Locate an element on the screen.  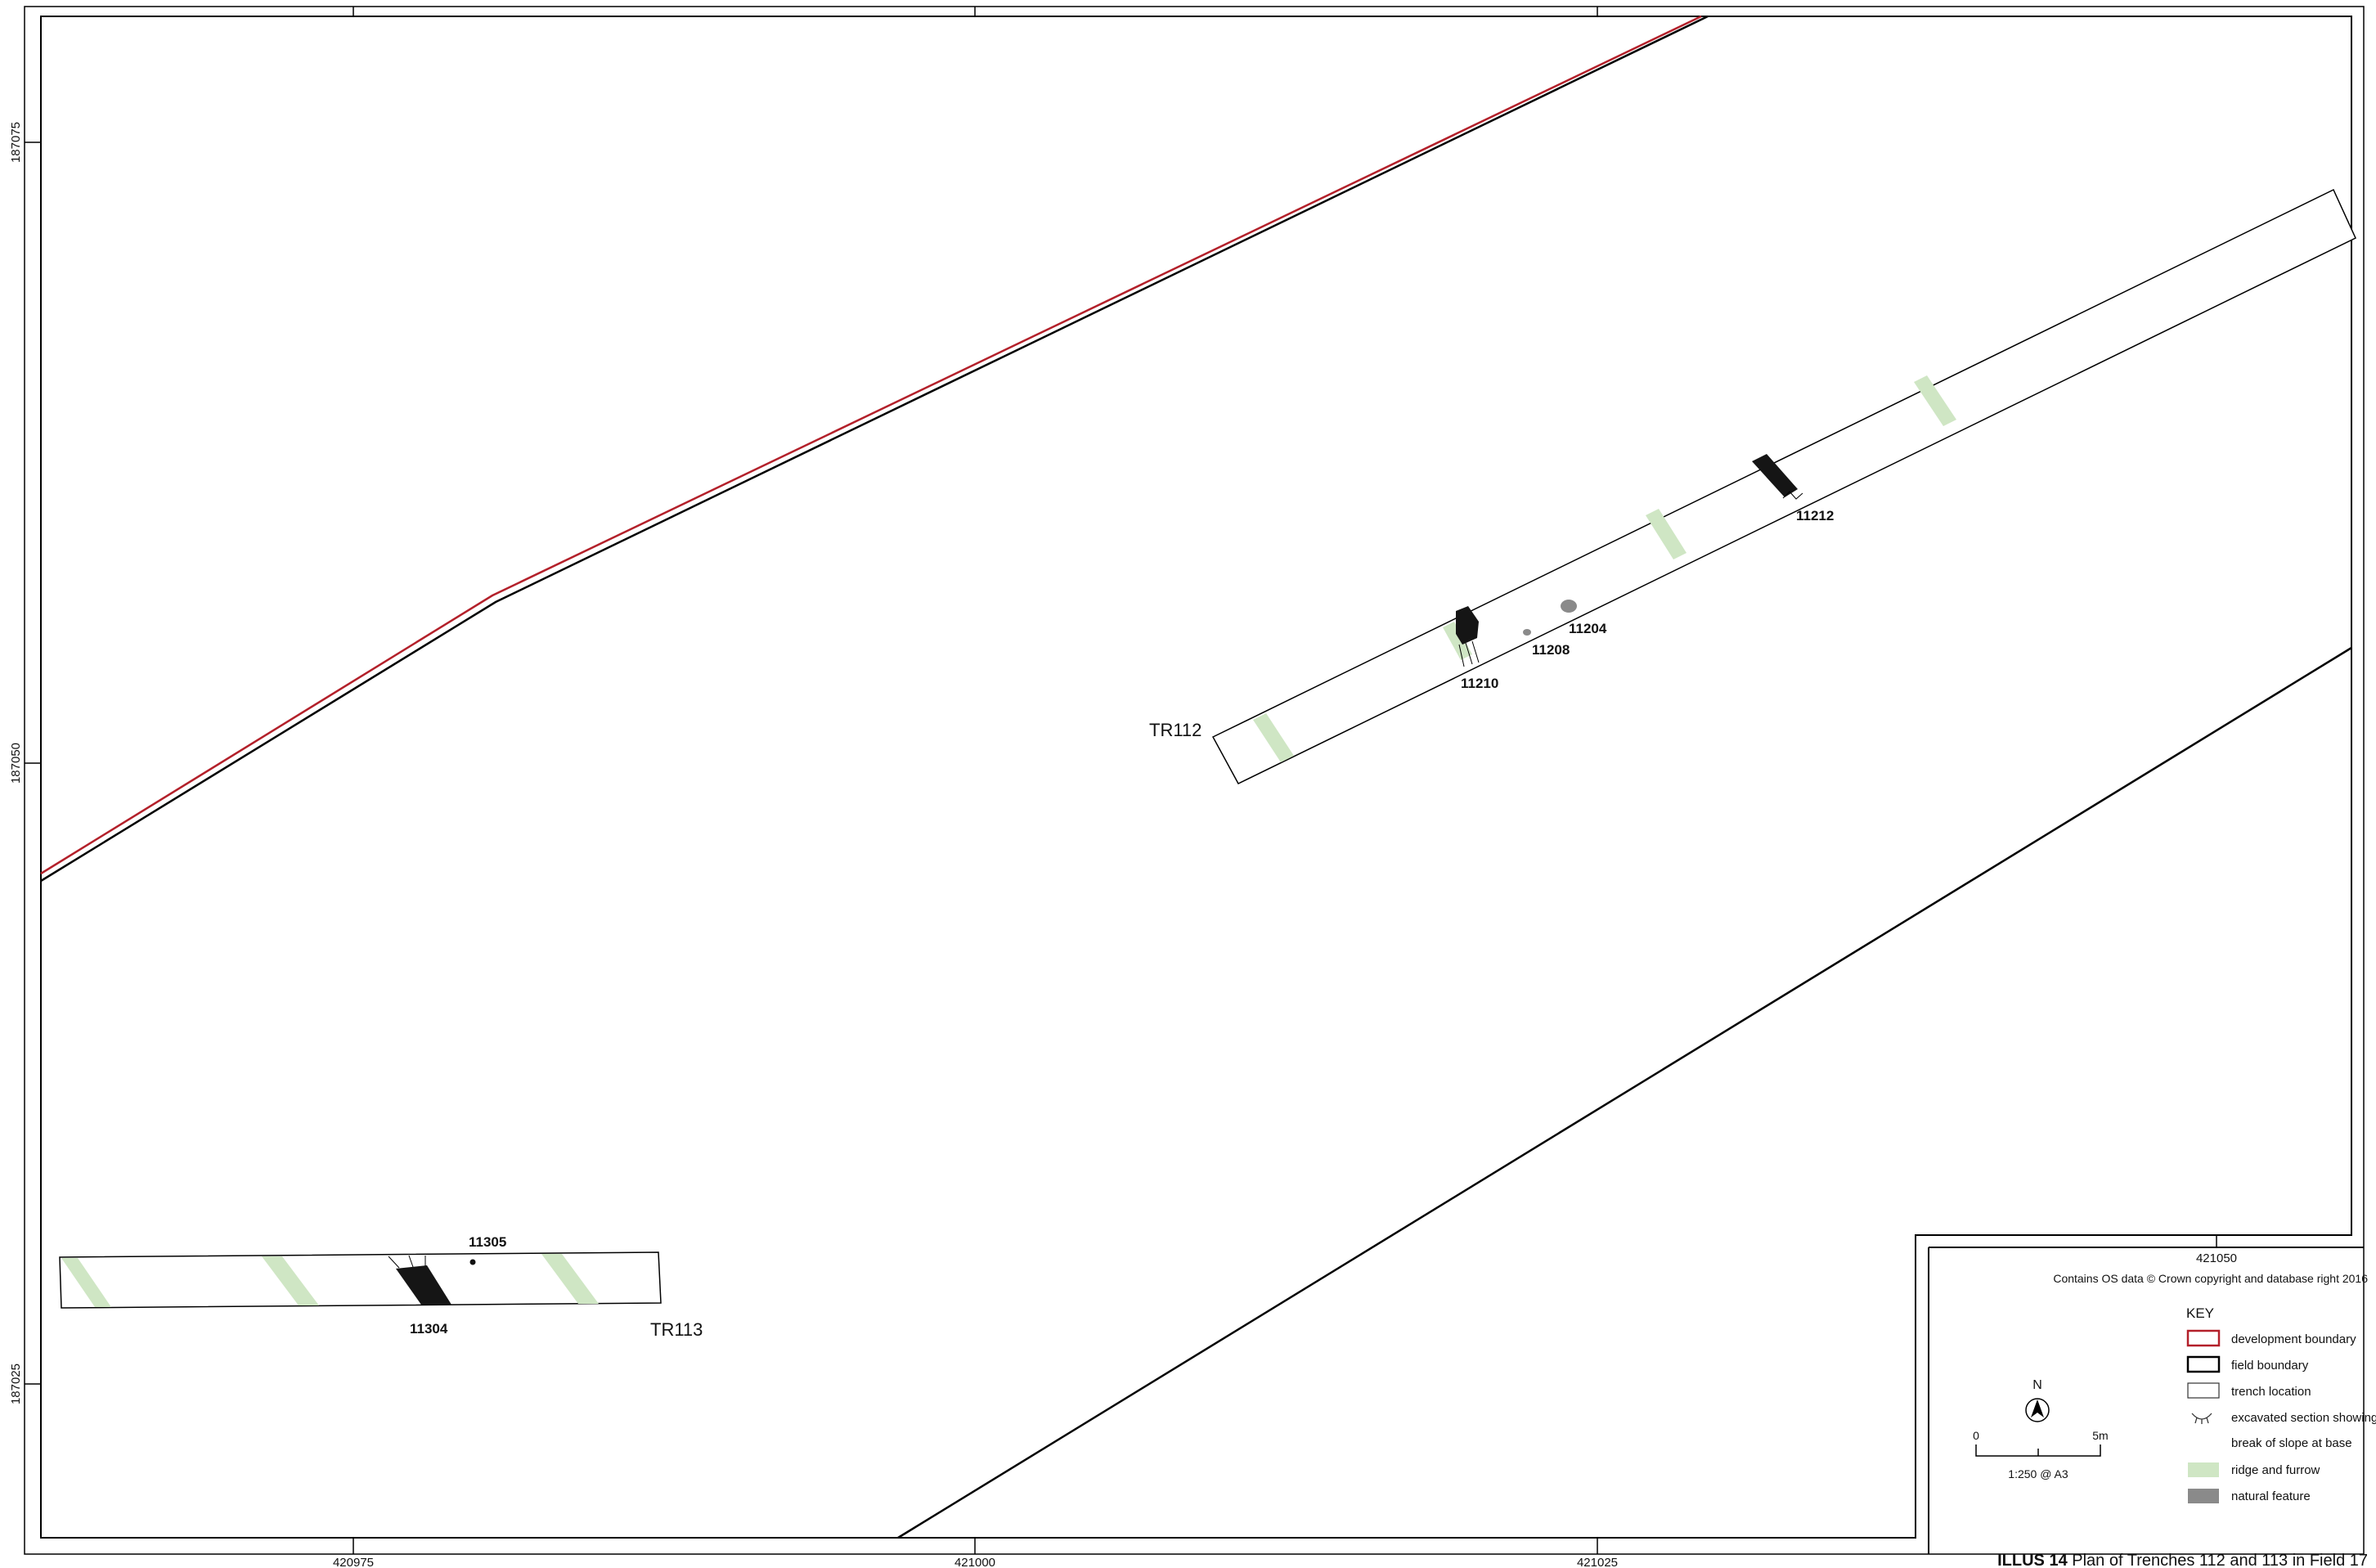
y-tick-187050: 187050 is located at coordinates (16, 763).